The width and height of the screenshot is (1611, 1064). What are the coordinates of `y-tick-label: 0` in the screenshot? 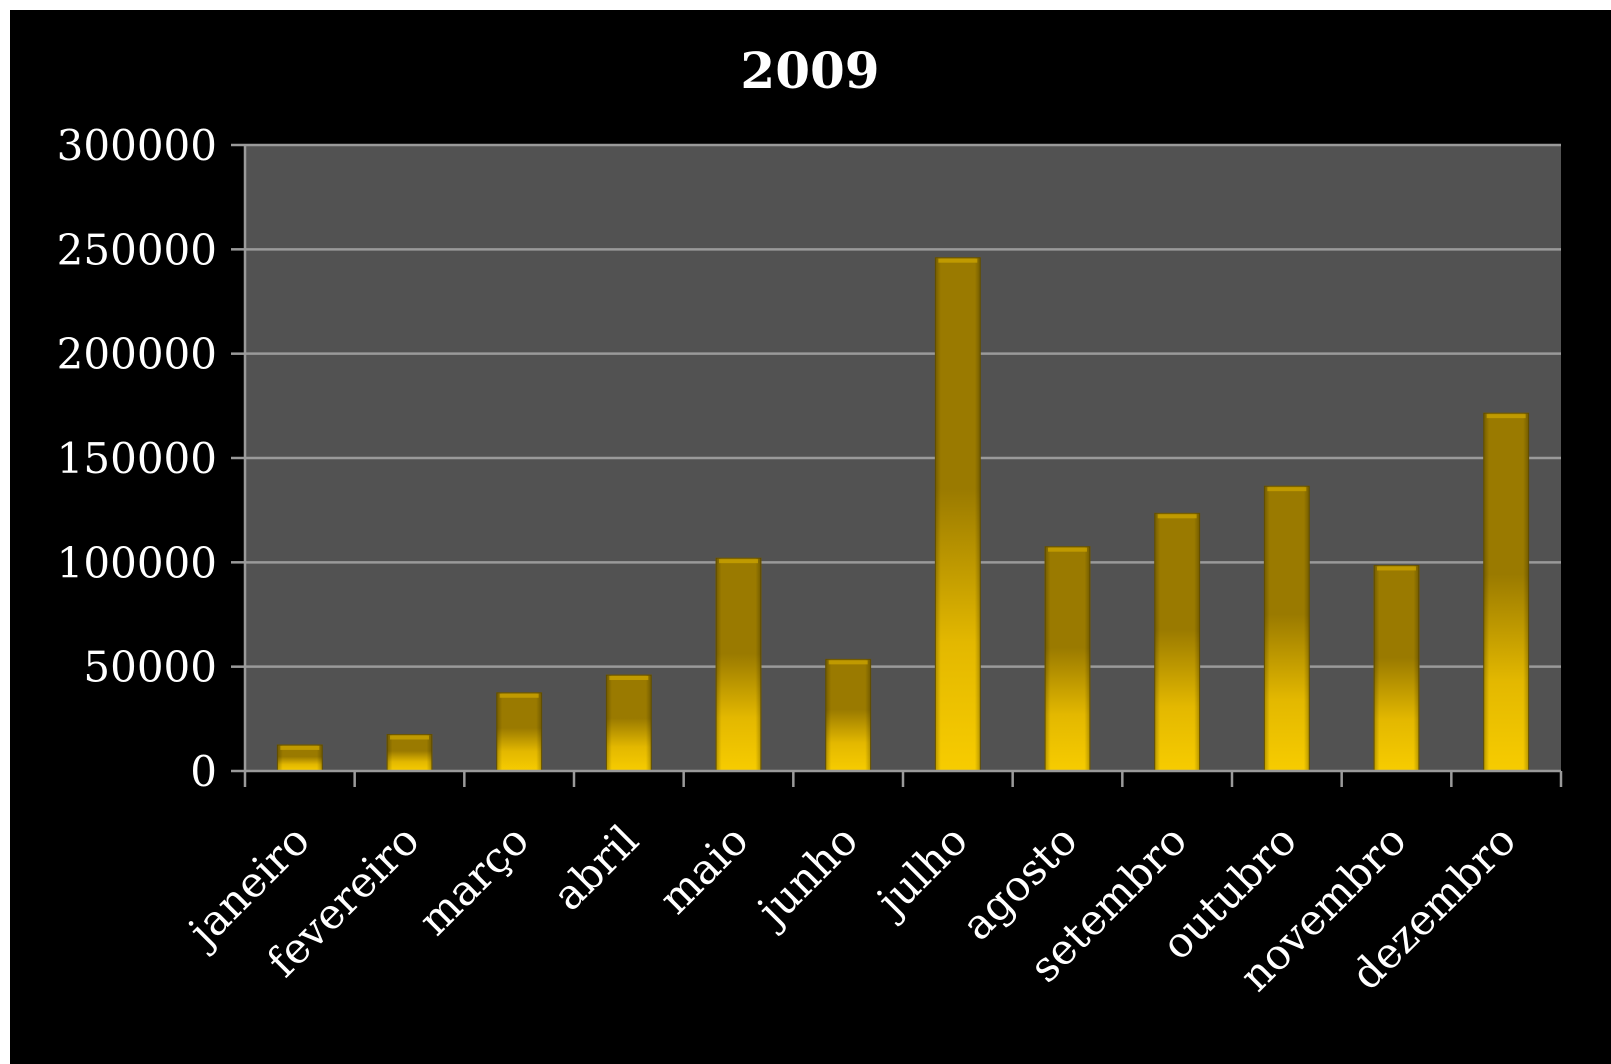 It's located at (203, 771).